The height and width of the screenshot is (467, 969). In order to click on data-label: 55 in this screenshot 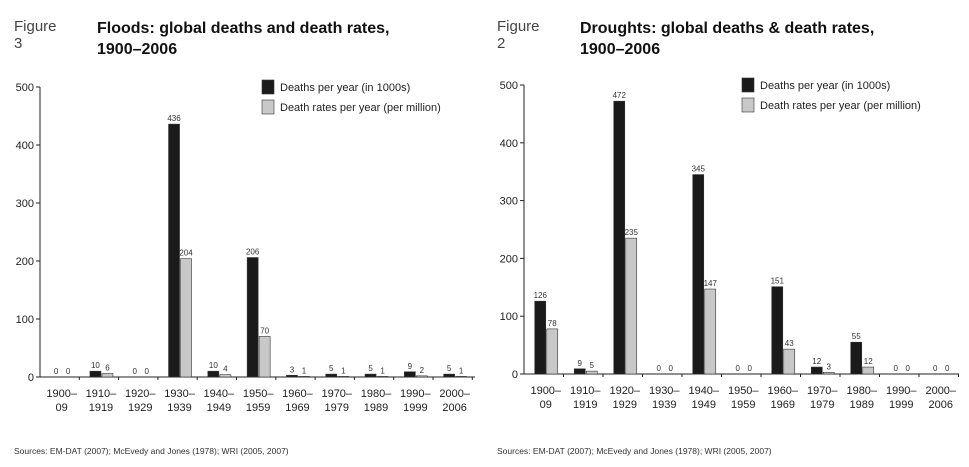, I will do `click(856, 336)`.